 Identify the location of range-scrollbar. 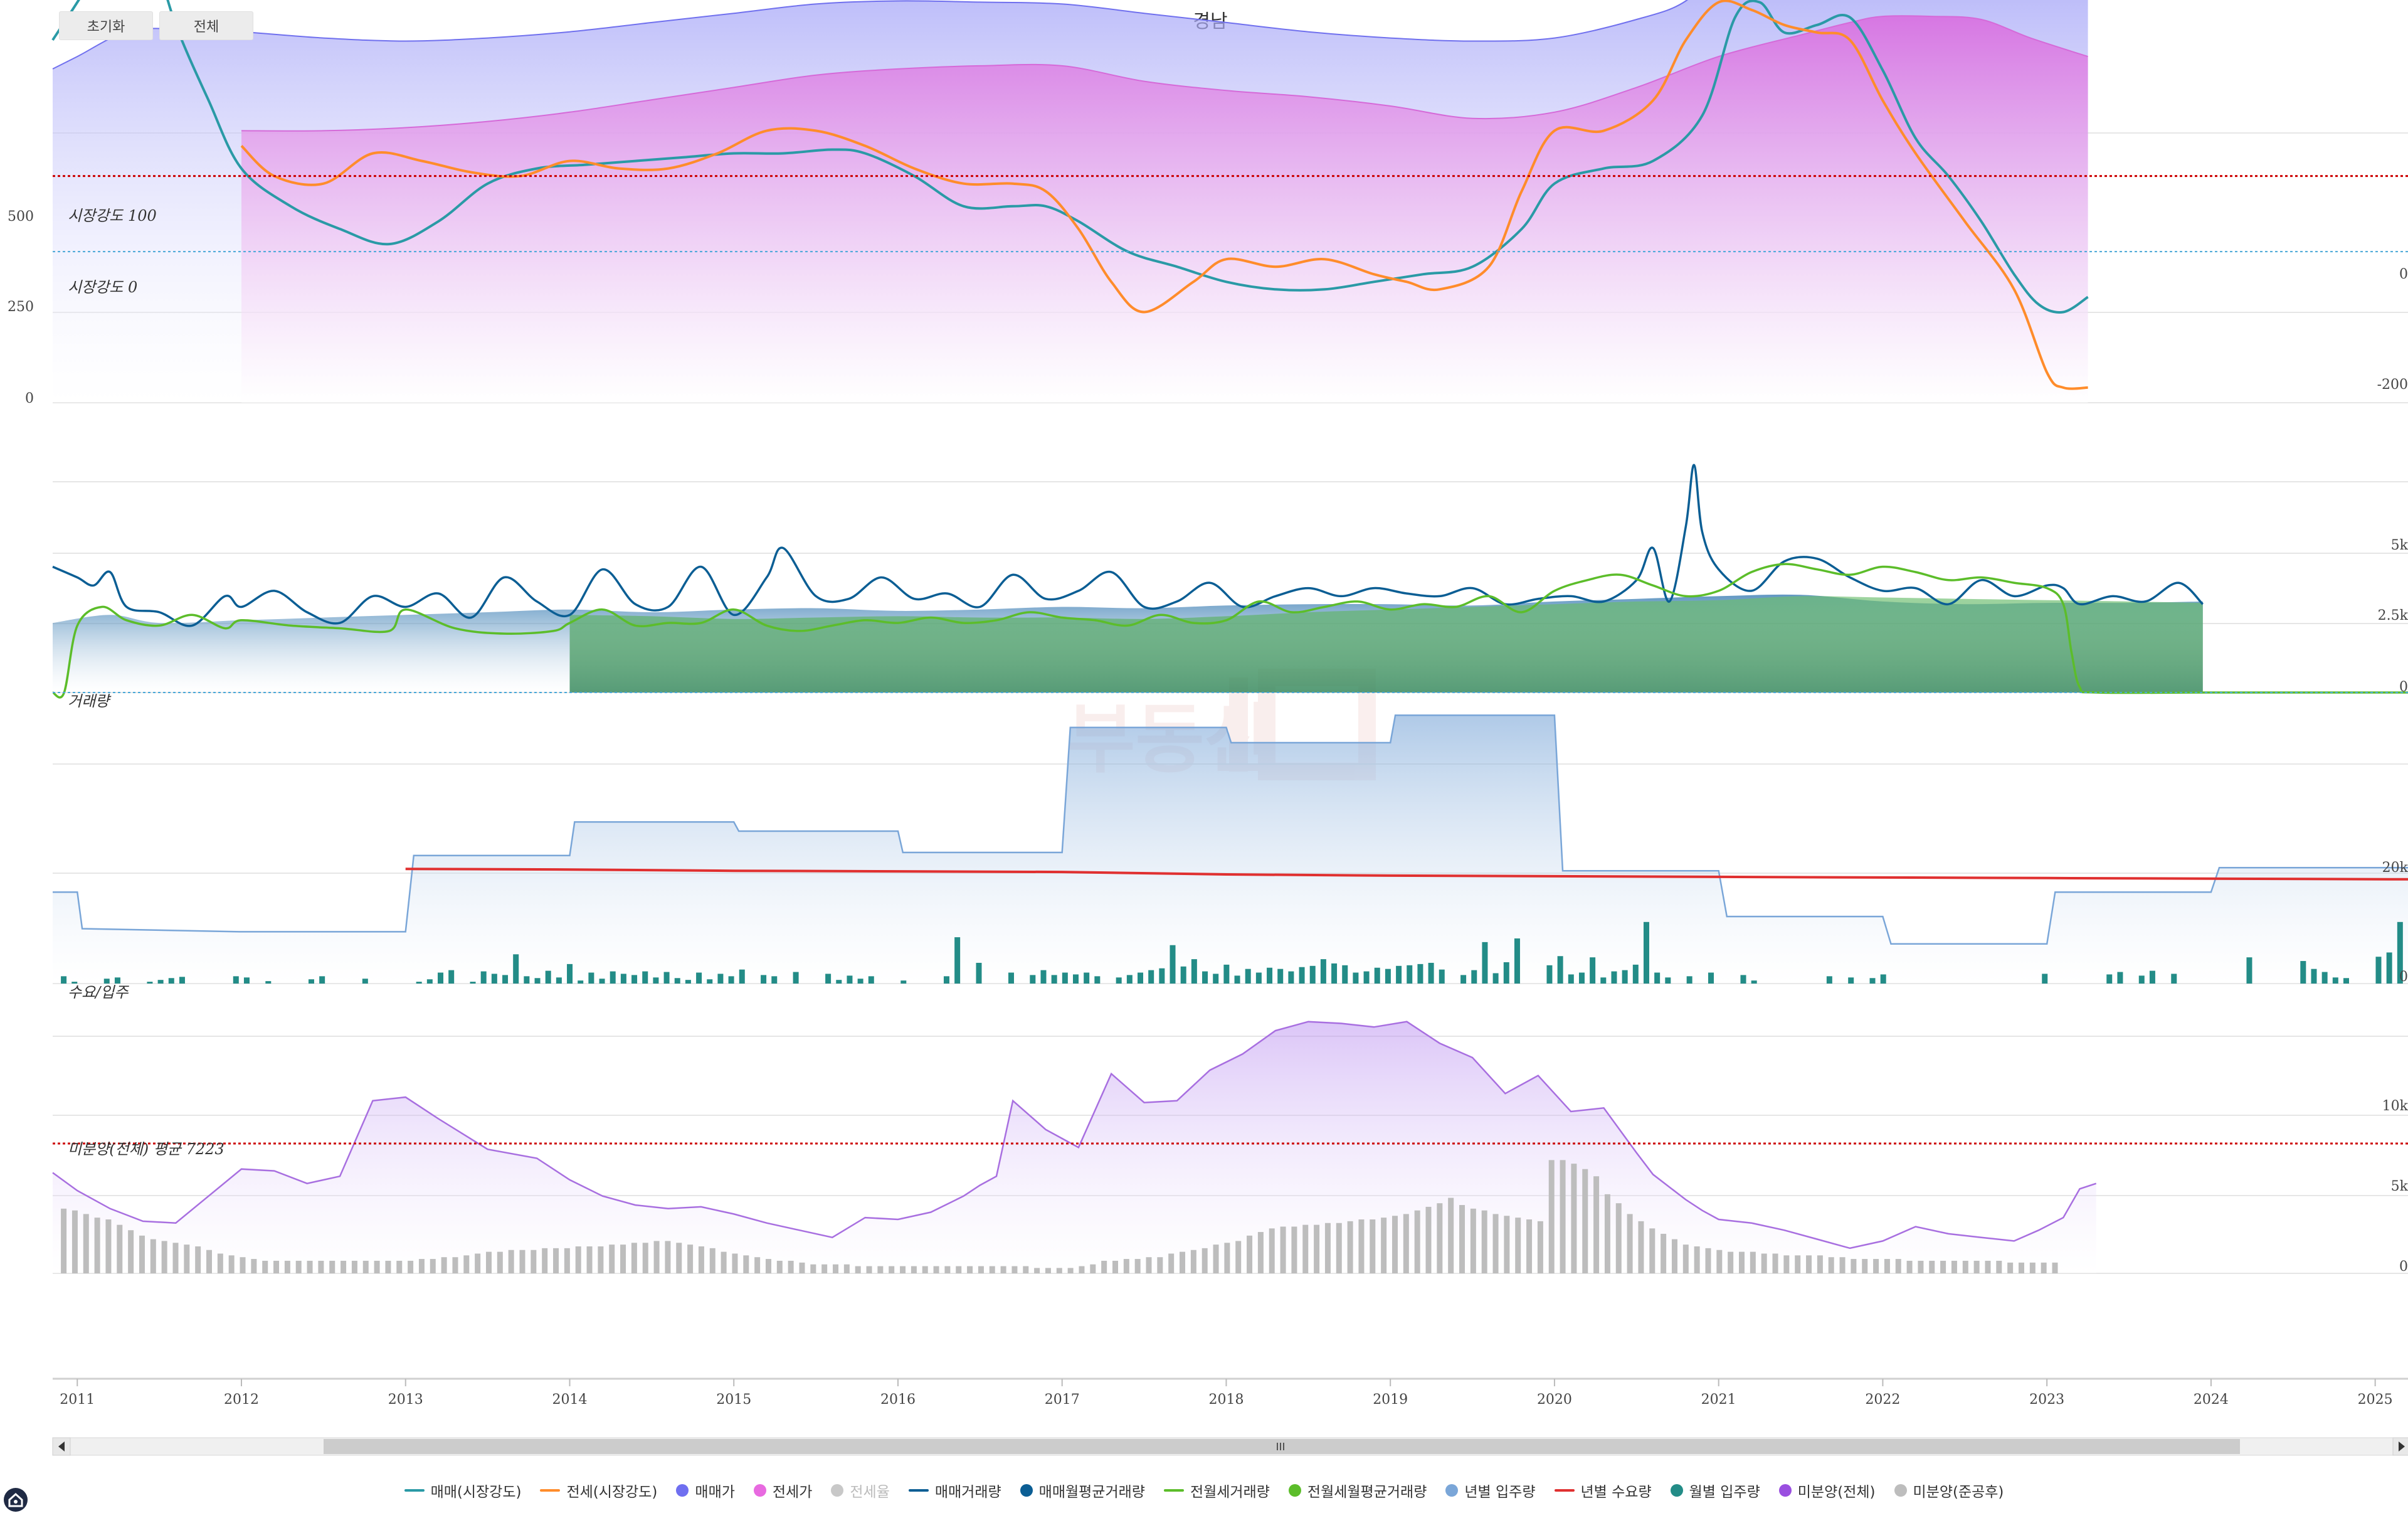
(1230, 1446).